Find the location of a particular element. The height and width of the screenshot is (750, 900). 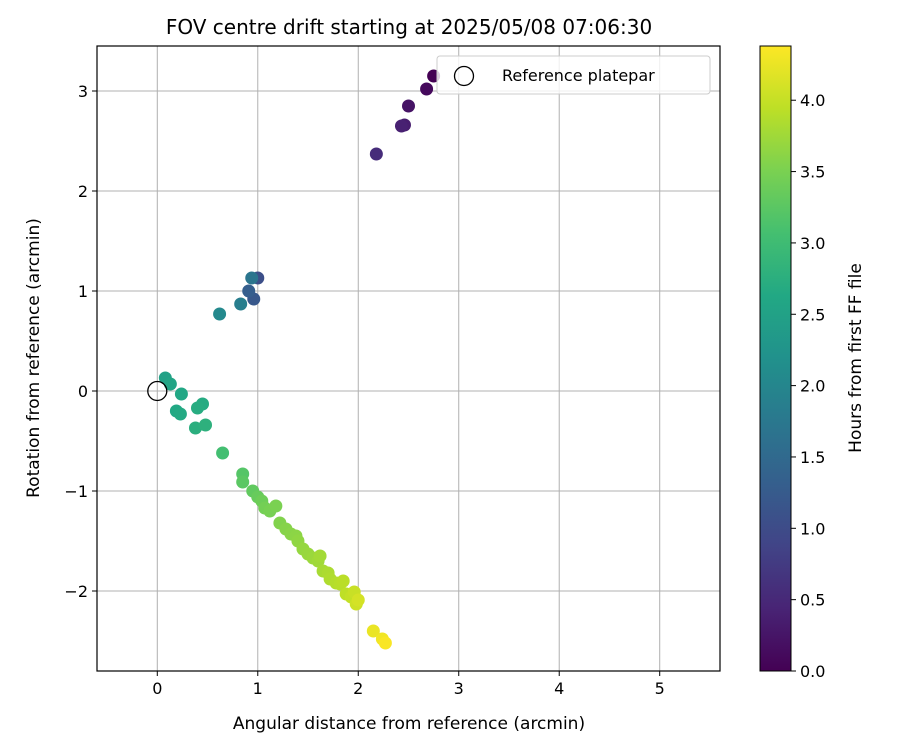

y-tick-label: −1 is located at coordinates (76, 491).